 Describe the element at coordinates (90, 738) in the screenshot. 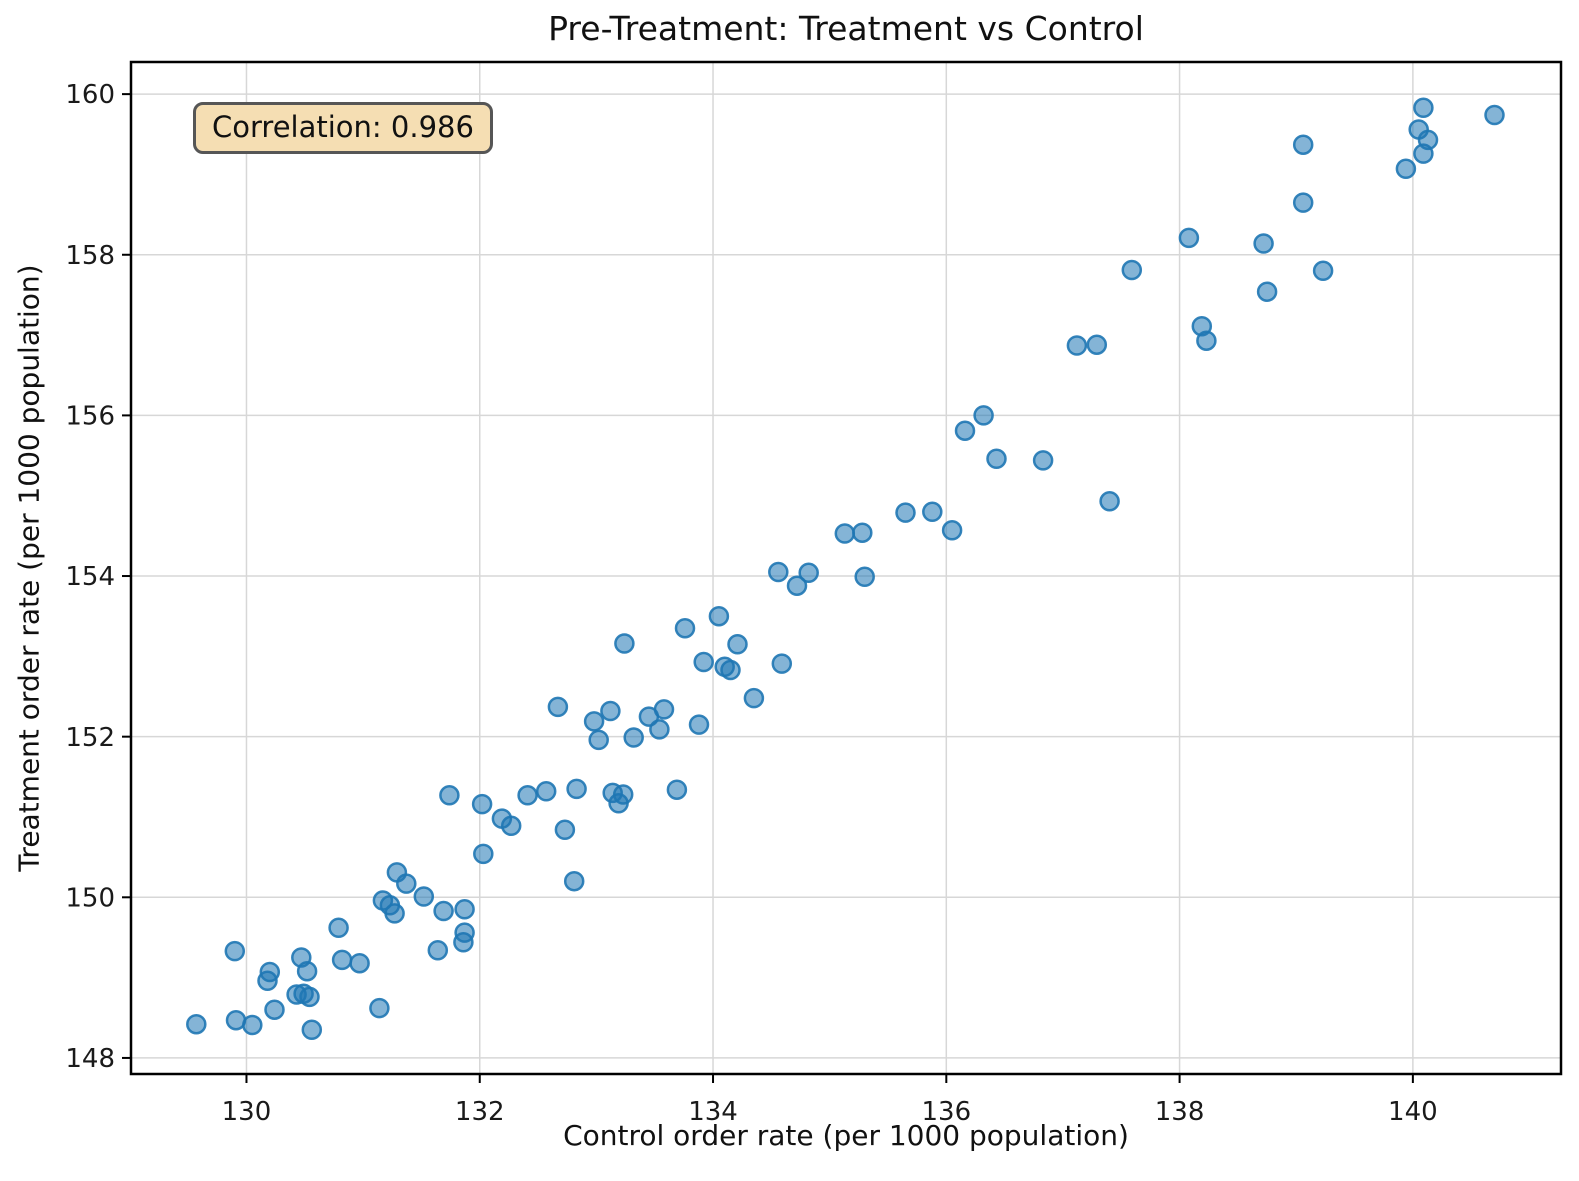

I see `y-tick-label: 152` at that location.